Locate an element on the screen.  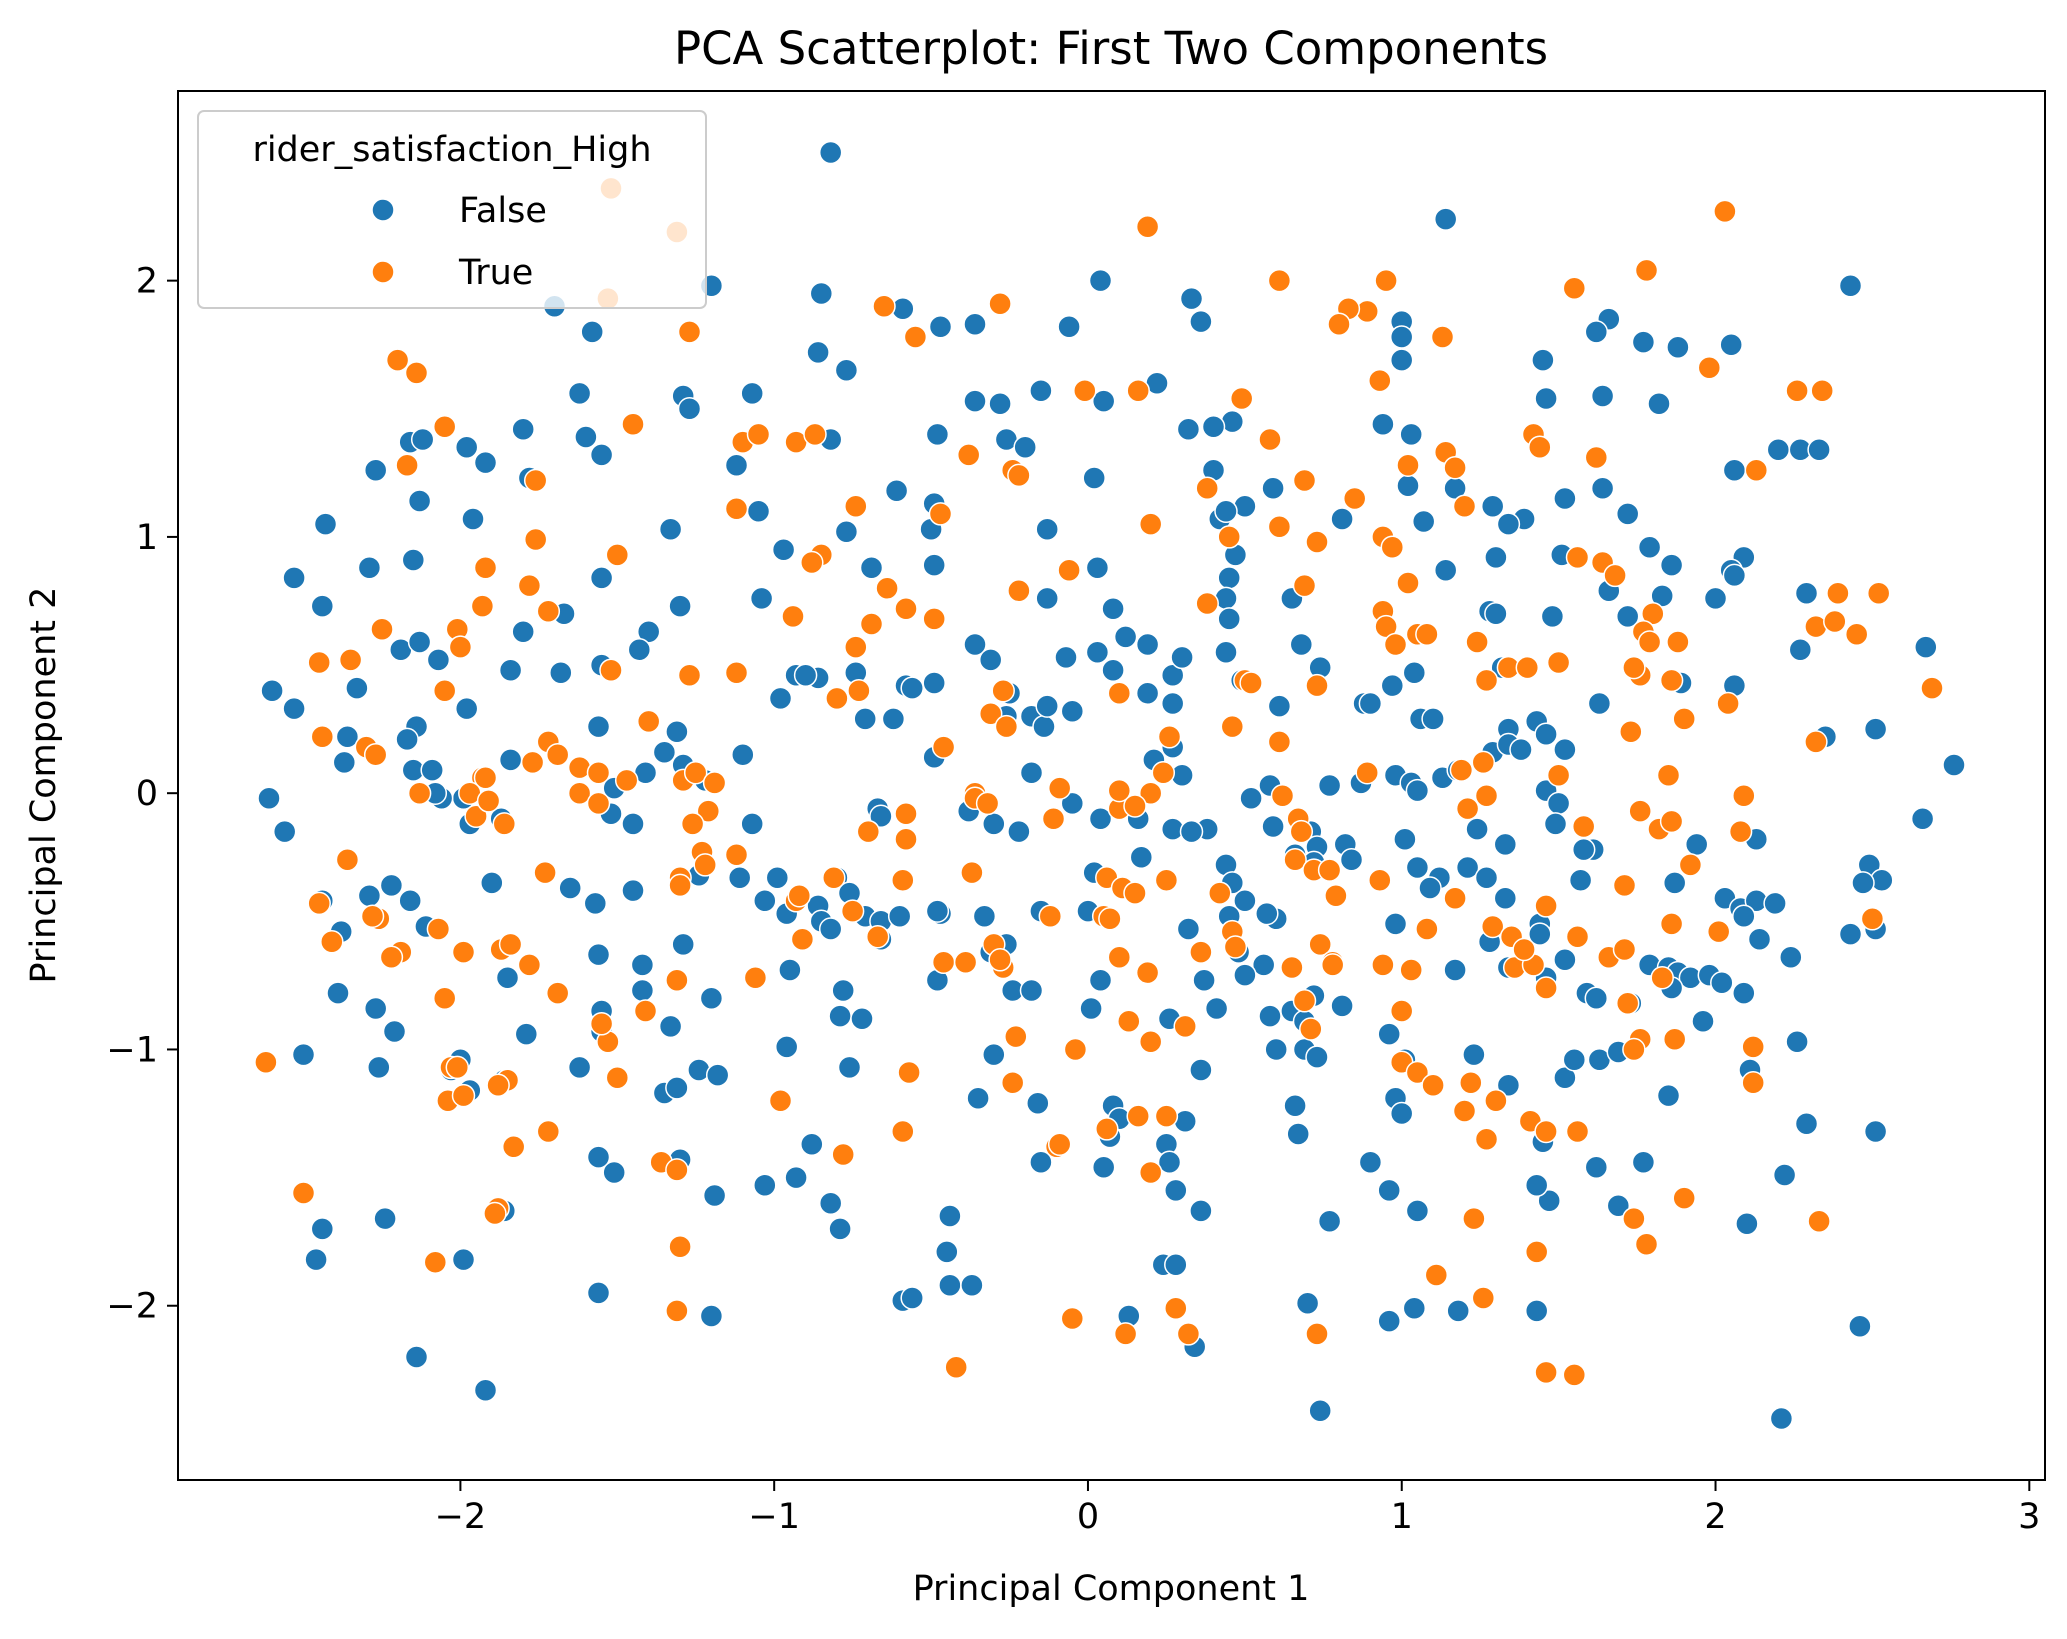
y-tick-label-0: −2 is located at coordinates (132, 1307).